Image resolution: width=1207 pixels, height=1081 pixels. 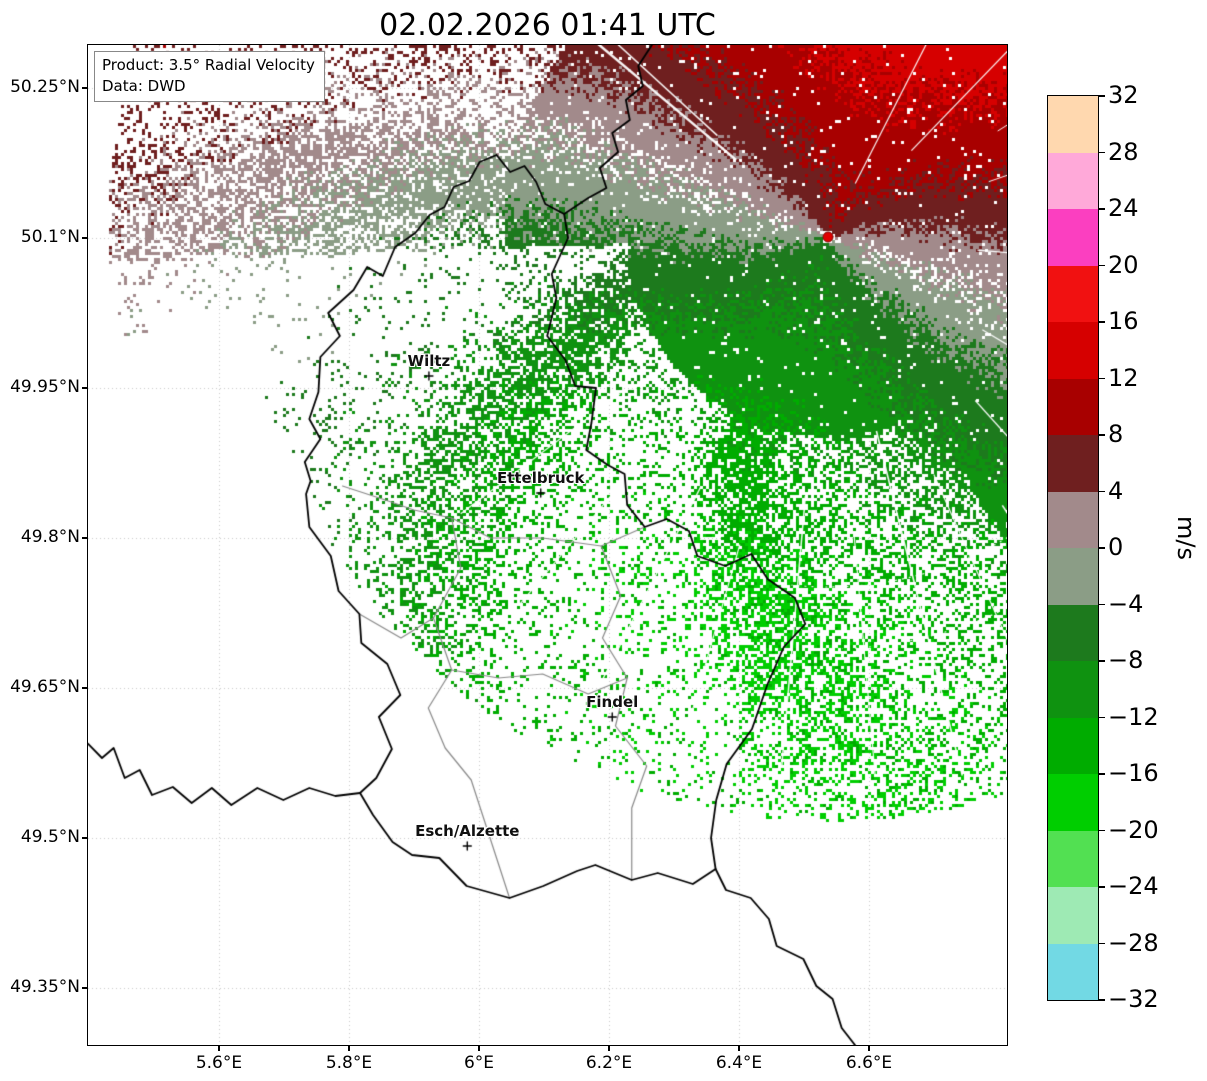 What do you see at coordinates (1186, 538) in the screenshot?
I see `colorbar-unit-label: m/s` at bounding box center [1186, 538].